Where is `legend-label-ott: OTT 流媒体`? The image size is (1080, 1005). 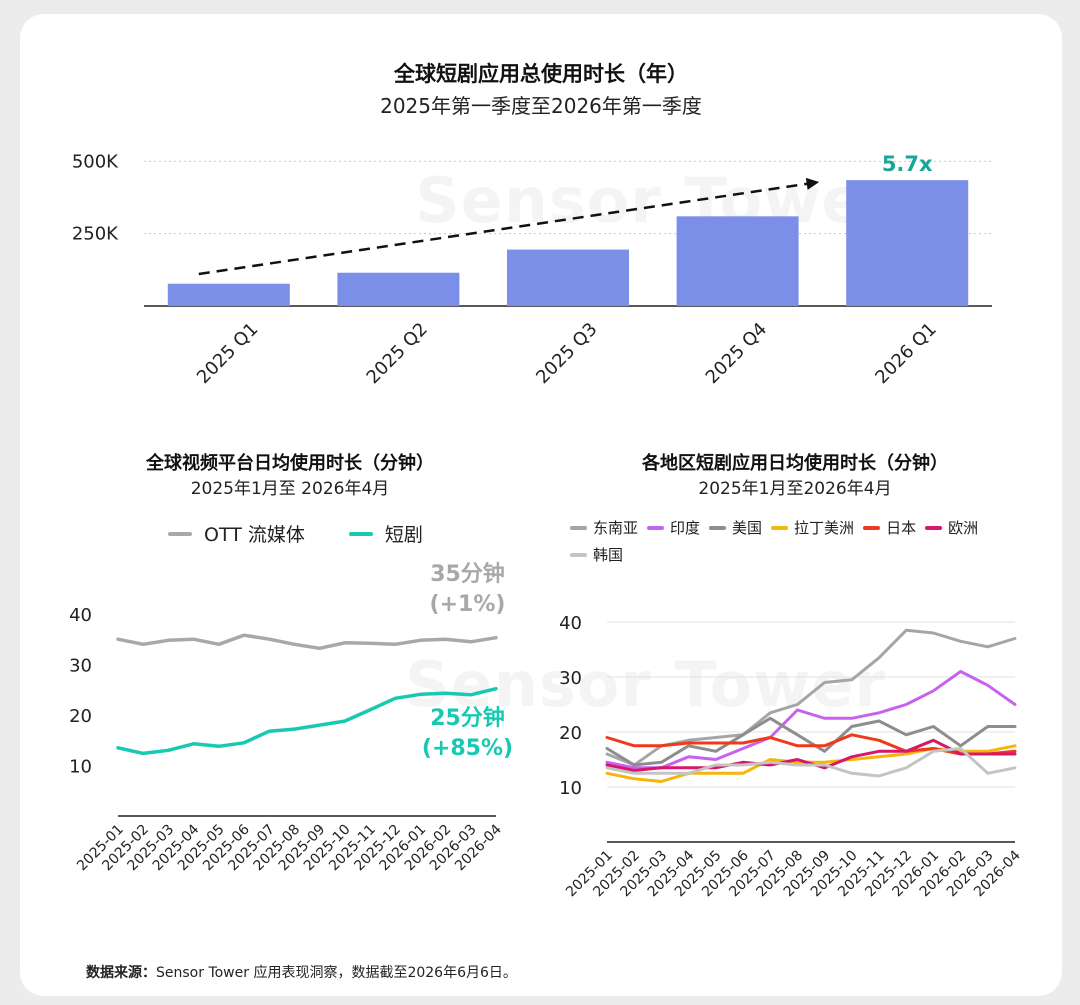 legend-label-ott: OTT 流媒体 is located at coordinates (254, 535).